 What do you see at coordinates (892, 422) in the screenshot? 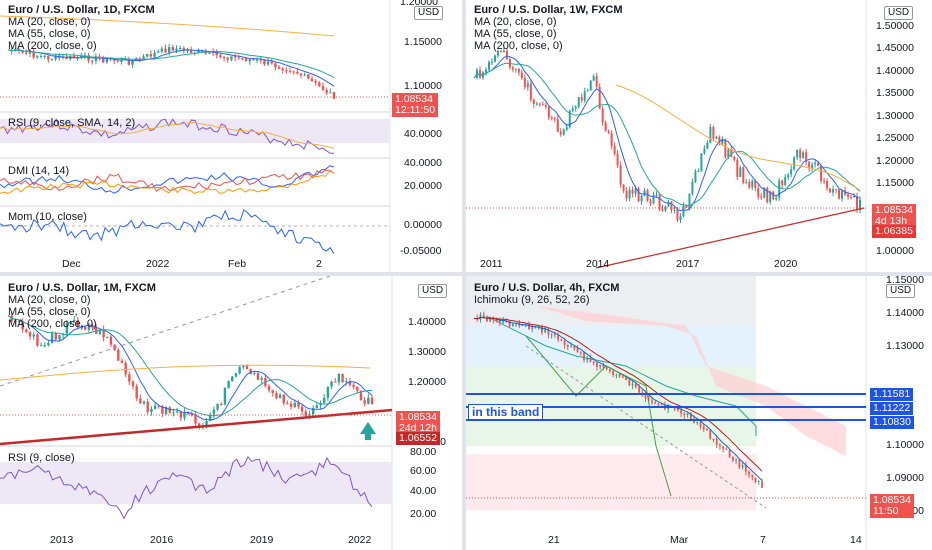
I see `h4-band-level: 1.10830` at bounding box center [892, 422].